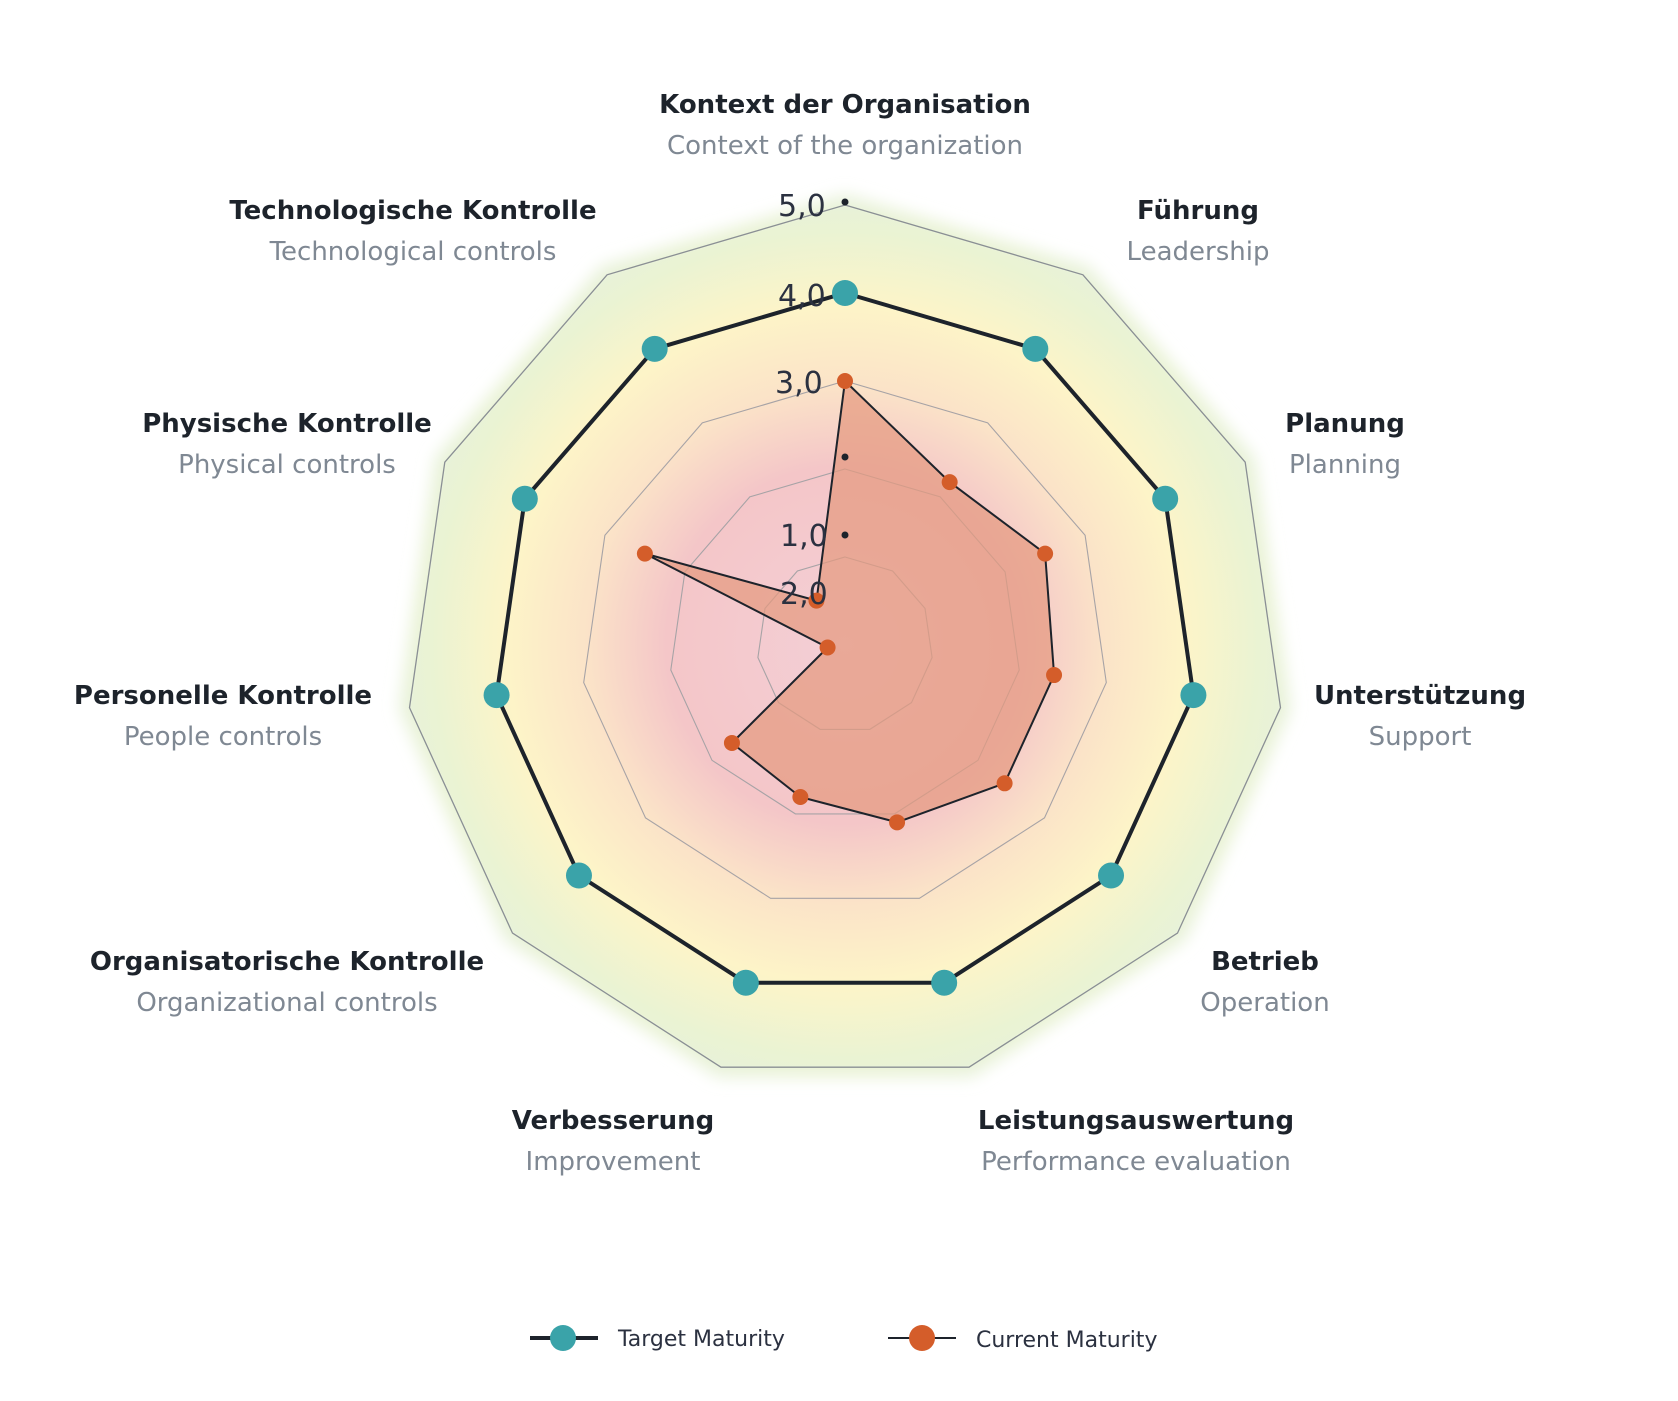 The image size is (1678, 1401). What do you see at coordinates (845, 146) in the screenshot?
I see `axis-label-english: Context of the organization` at bounding box center [845, 146].